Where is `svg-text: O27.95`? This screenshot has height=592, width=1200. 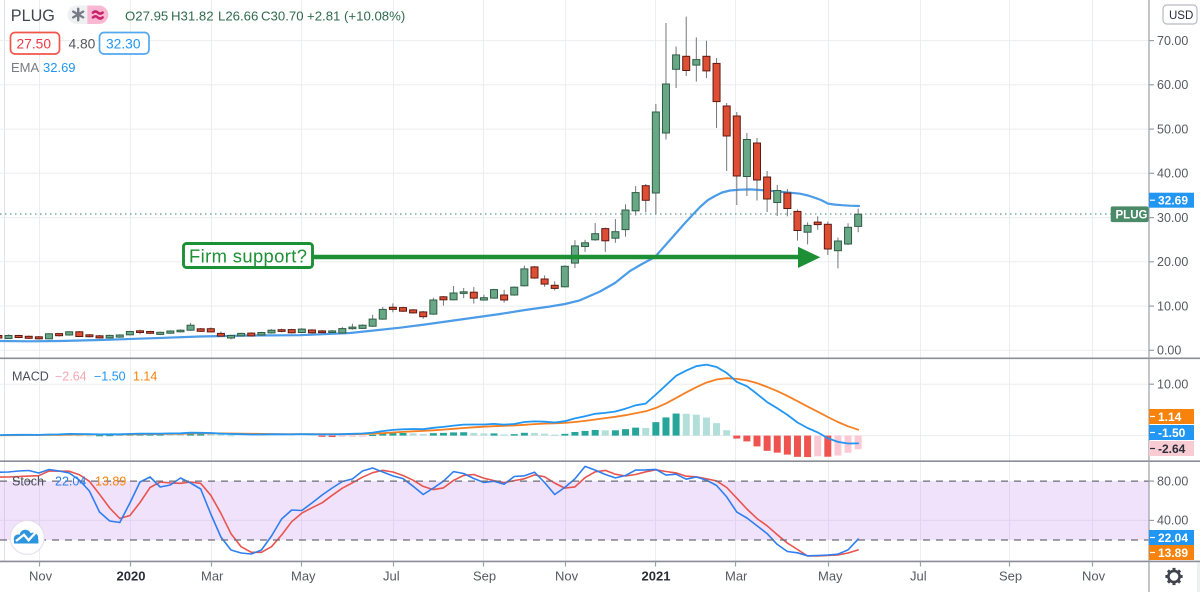
svg-text: O27.95 is located at coordinates (146, 16).